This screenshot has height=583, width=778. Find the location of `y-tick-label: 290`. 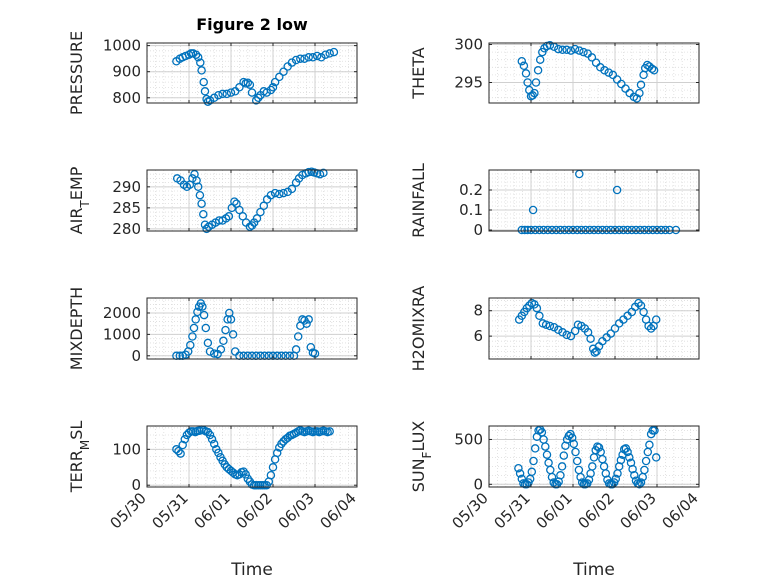

y-tick-label: 290 is located at coordinates (126, 187).